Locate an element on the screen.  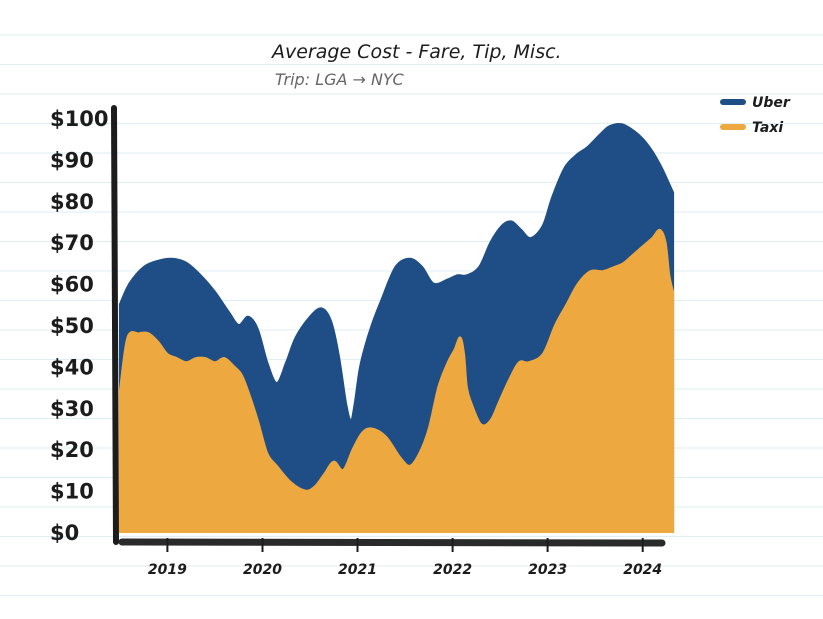
x-tick-label: 2022 is located at coordinates (452, 570).